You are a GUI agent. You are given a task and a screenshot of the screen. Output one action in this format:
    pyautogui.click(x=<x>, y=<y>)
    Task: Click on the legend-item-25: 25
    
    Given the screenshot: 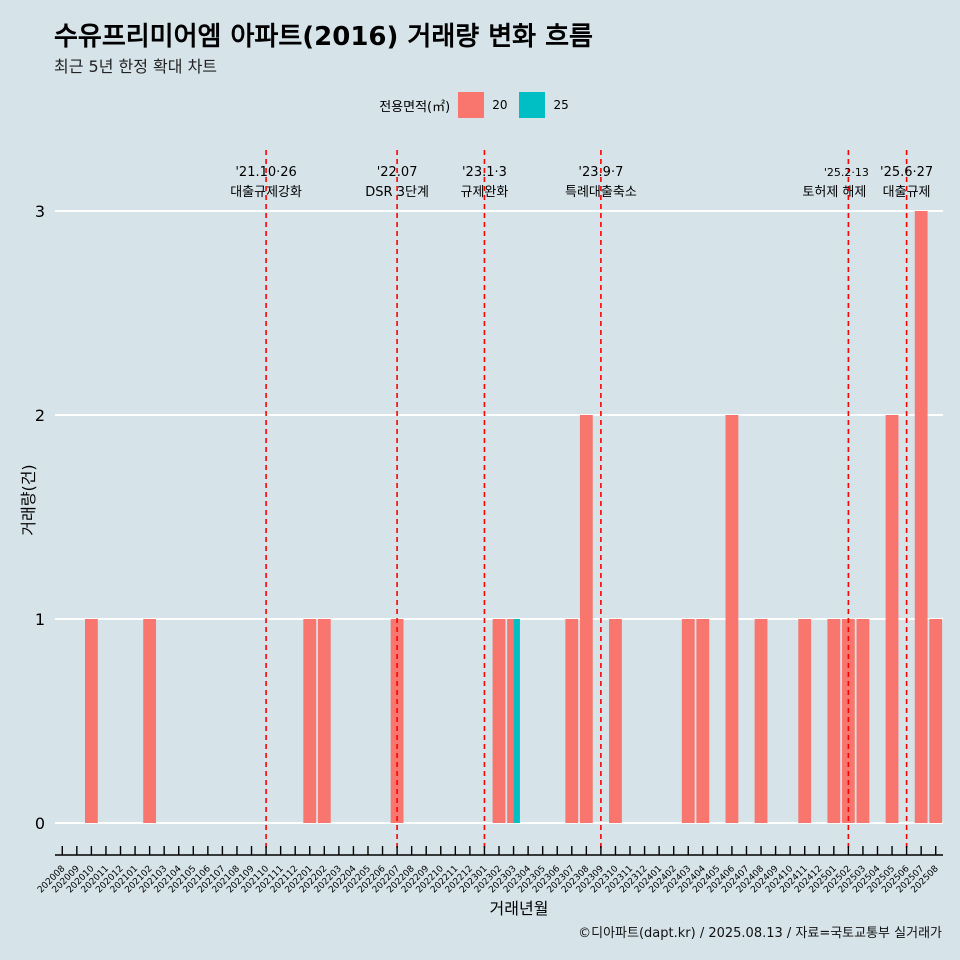 What is the action you would take?
    pyautogui.click(x=544, y=105)
    